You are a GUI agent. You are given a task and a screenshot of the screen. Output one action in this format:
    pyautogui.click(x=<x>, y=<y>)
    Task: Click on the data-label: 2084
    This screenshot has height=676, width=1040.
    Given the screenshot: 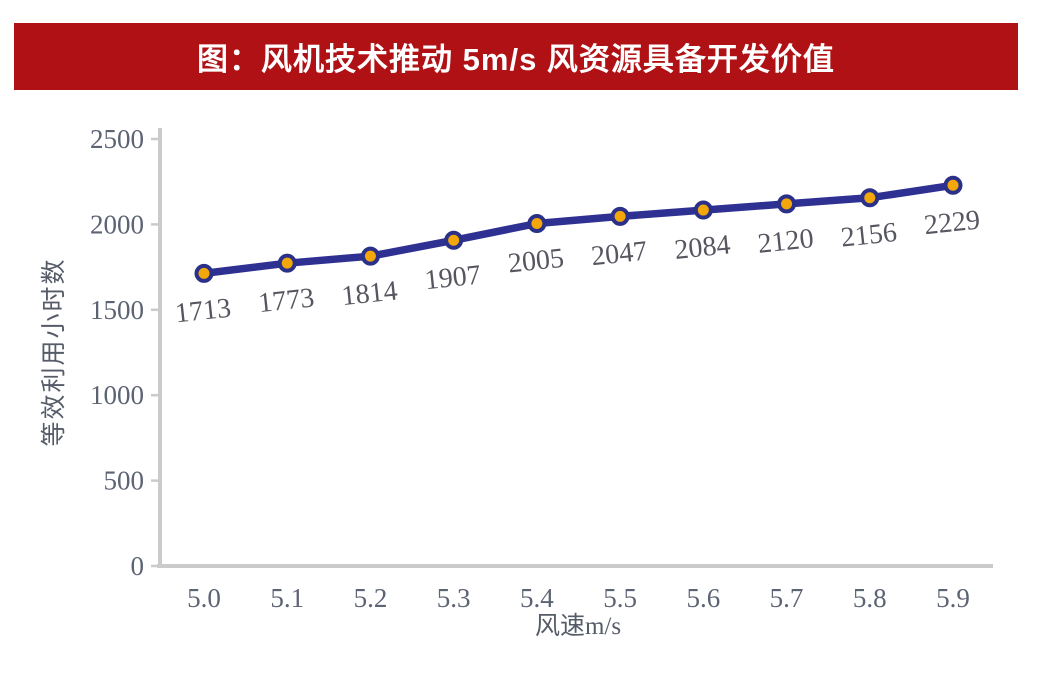 What is the action you would take?
    pyautogui.click(x=702, y=247)
    